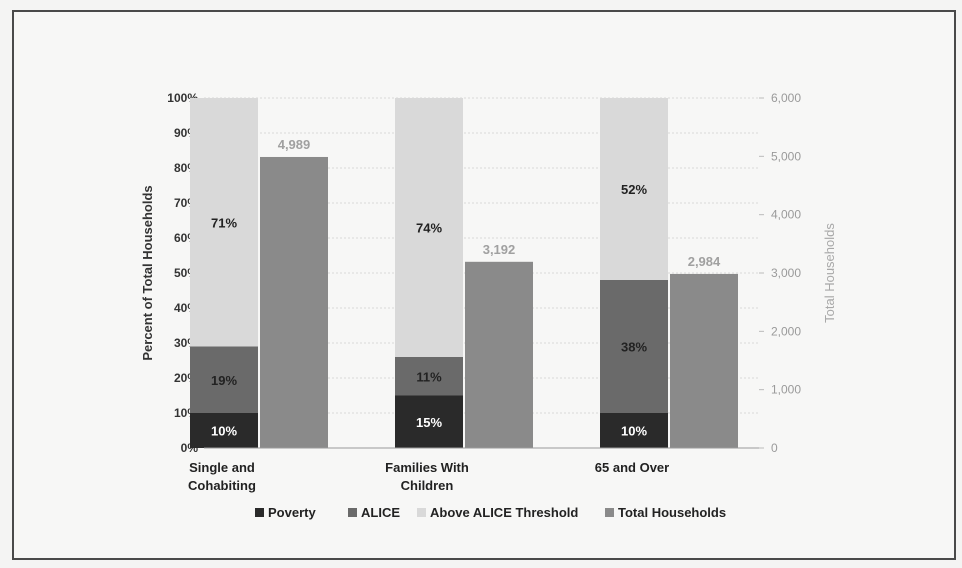 The width and height of the screenshot is (962, 568). I want to click on segment-data-label: 19%, so click(224, 380).